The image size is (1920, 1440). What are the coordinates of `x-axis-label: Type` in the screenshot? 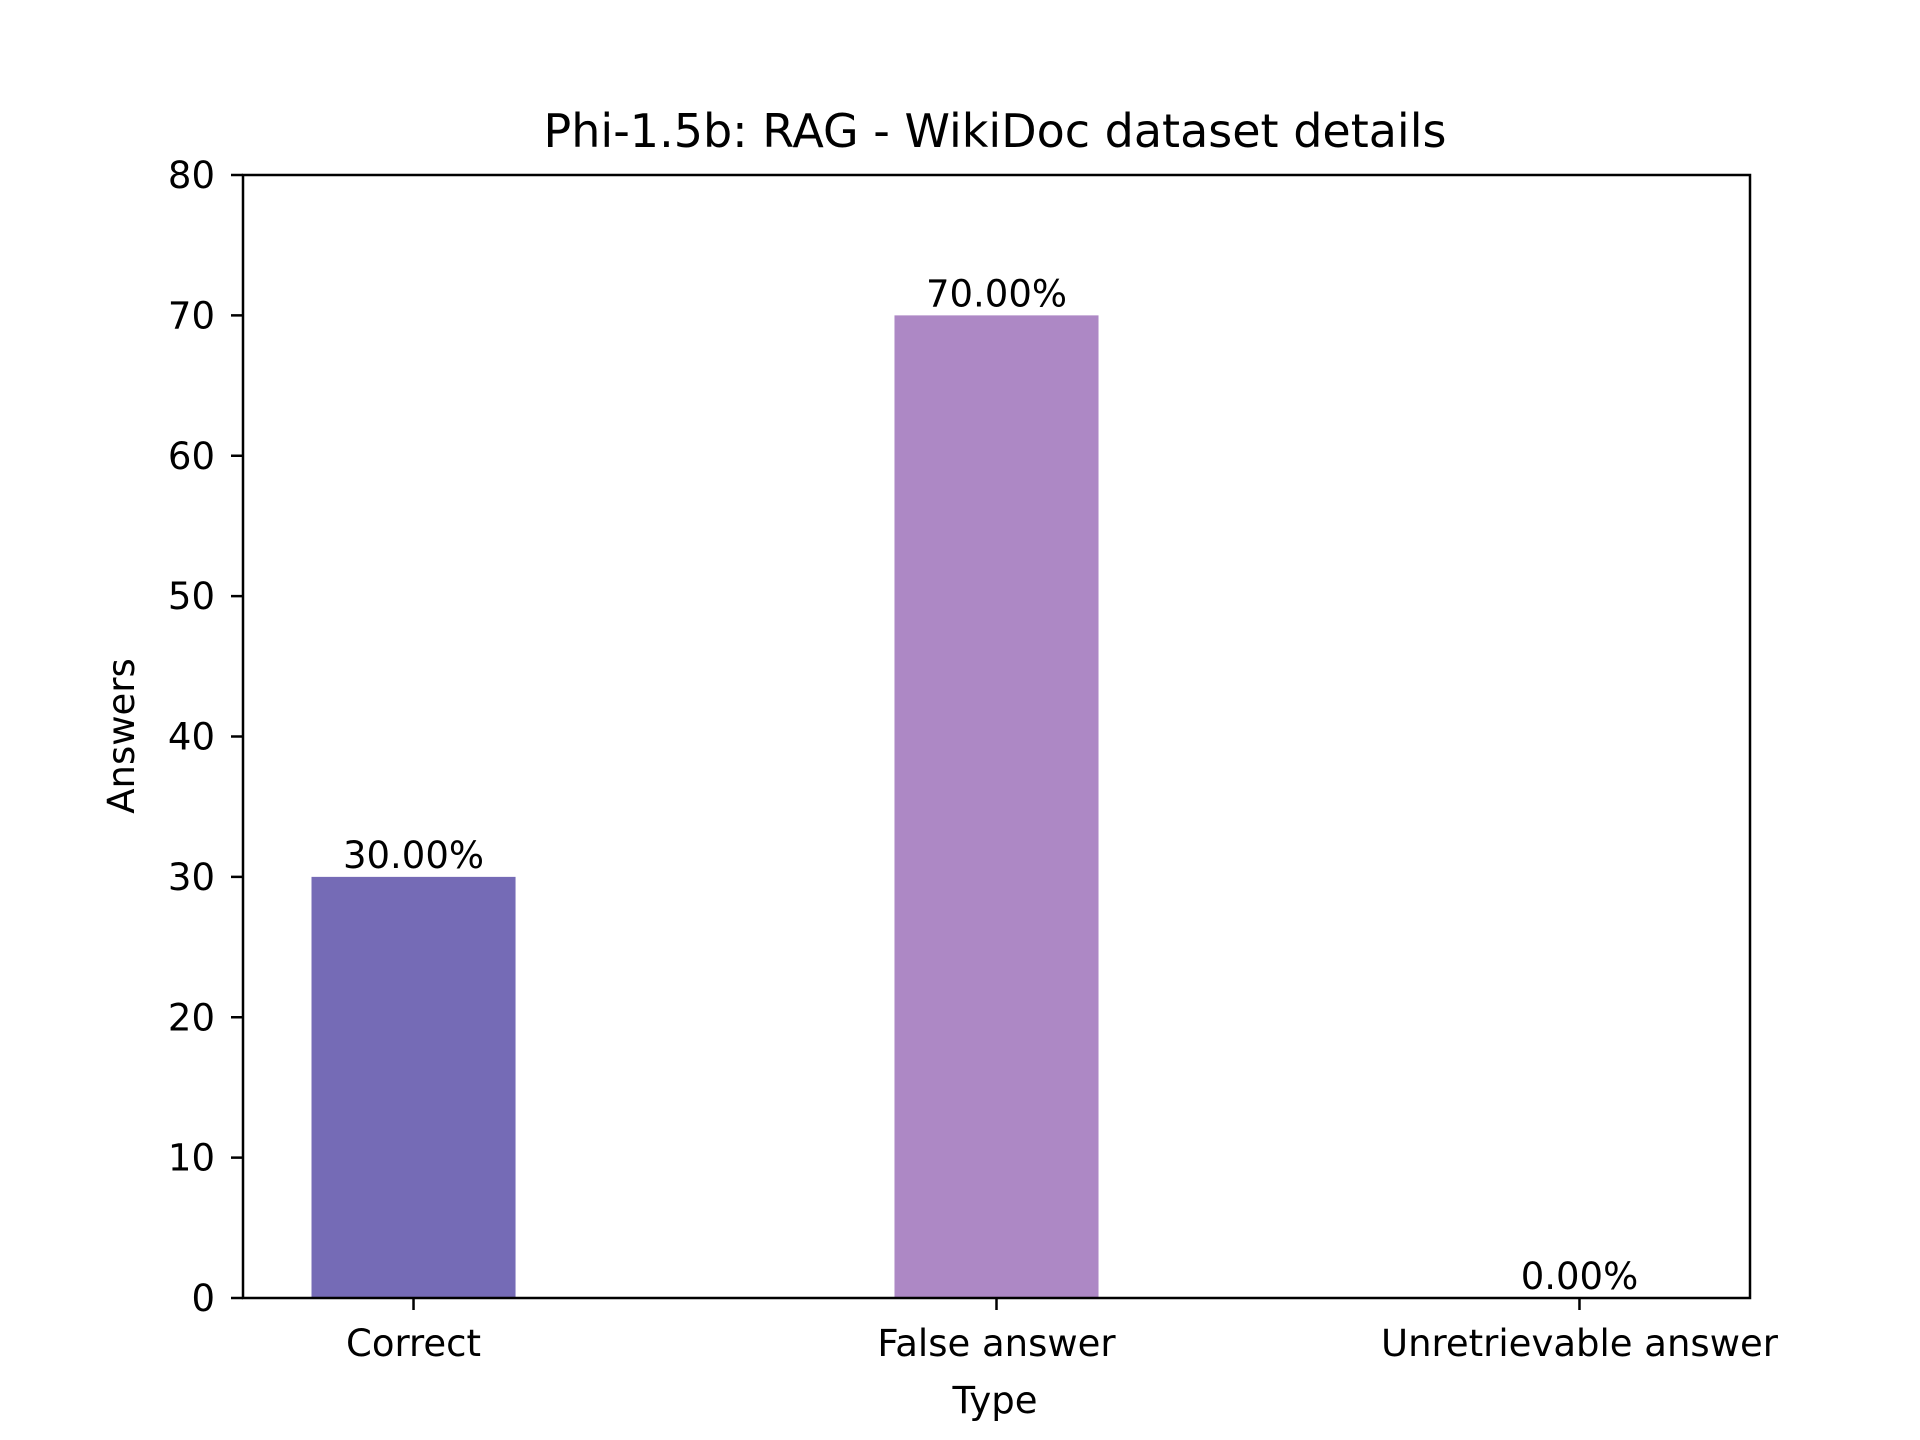 It's located at (995, 1400).